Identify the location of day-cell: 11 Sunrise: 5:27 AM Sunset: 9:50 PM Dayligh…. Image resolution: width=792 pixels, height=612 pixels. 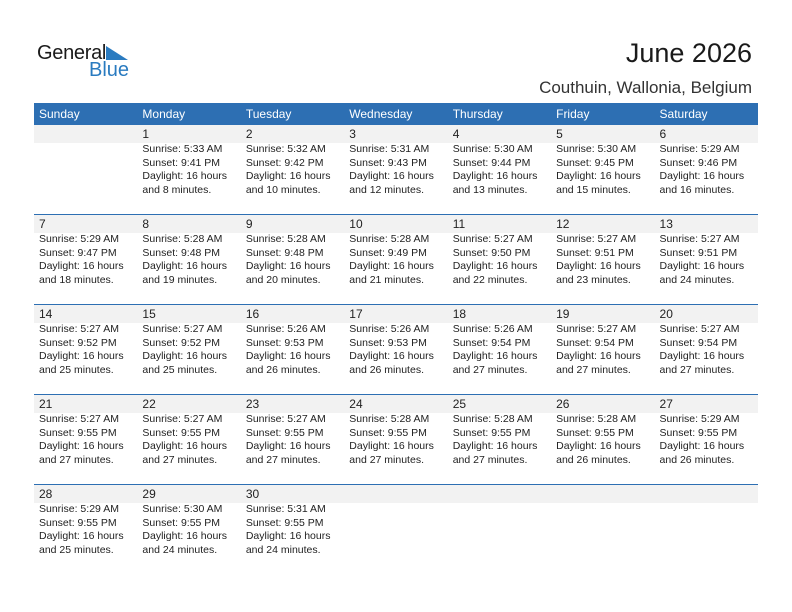
(499, 260).